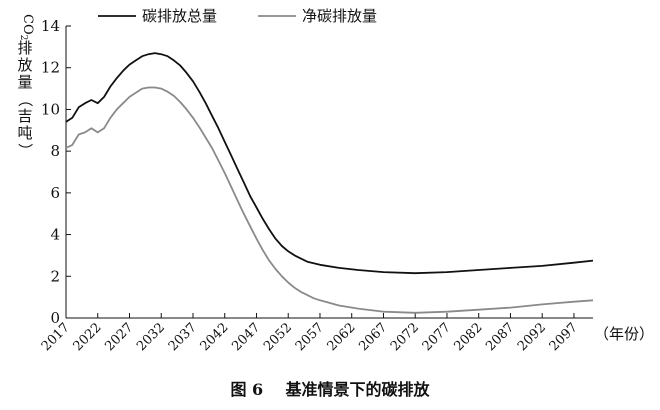 Image resolution: width=660 pixels, height=410 pixels. I want to click on x-tick-label: 2072, so click(405, 337).